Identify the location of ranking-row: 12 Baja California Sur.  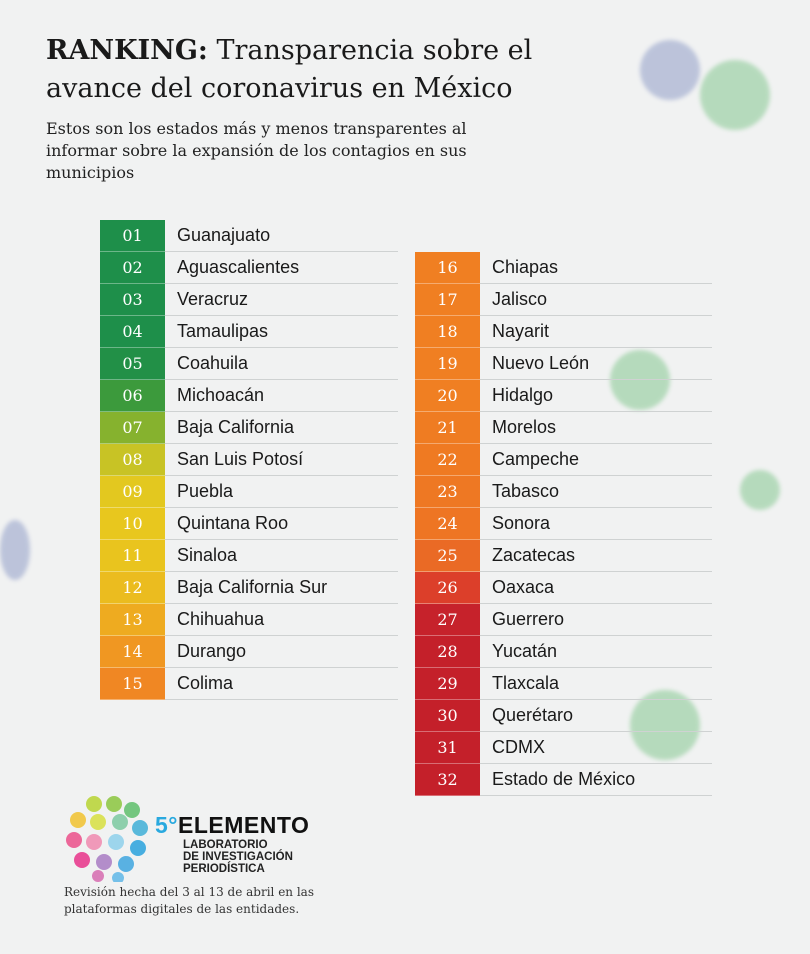
(249, 588).